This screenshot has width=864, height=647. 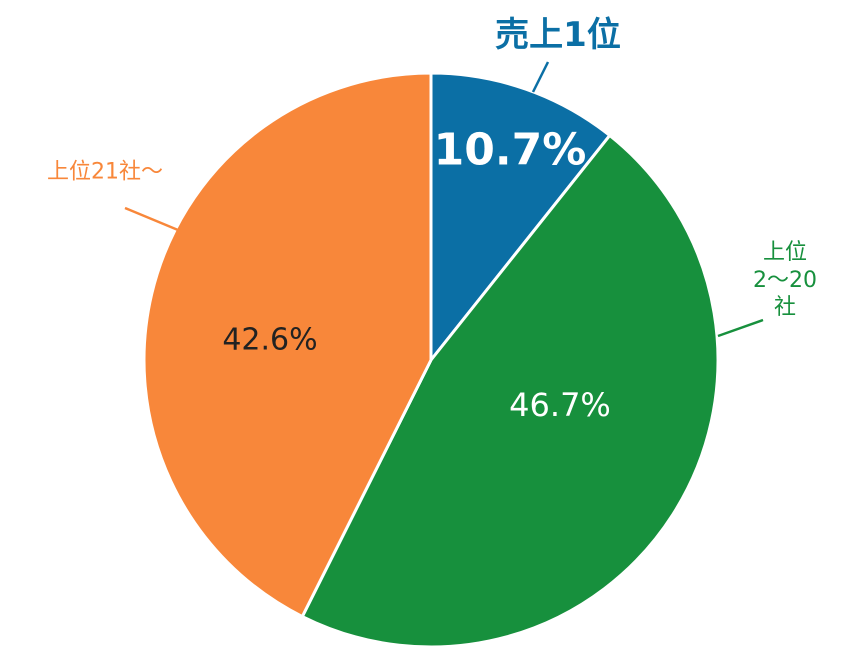 What do you see at coordinates (510, 150) in the screenshot?
I see `value-label: 10.7%` at bounding box center [510, 150].